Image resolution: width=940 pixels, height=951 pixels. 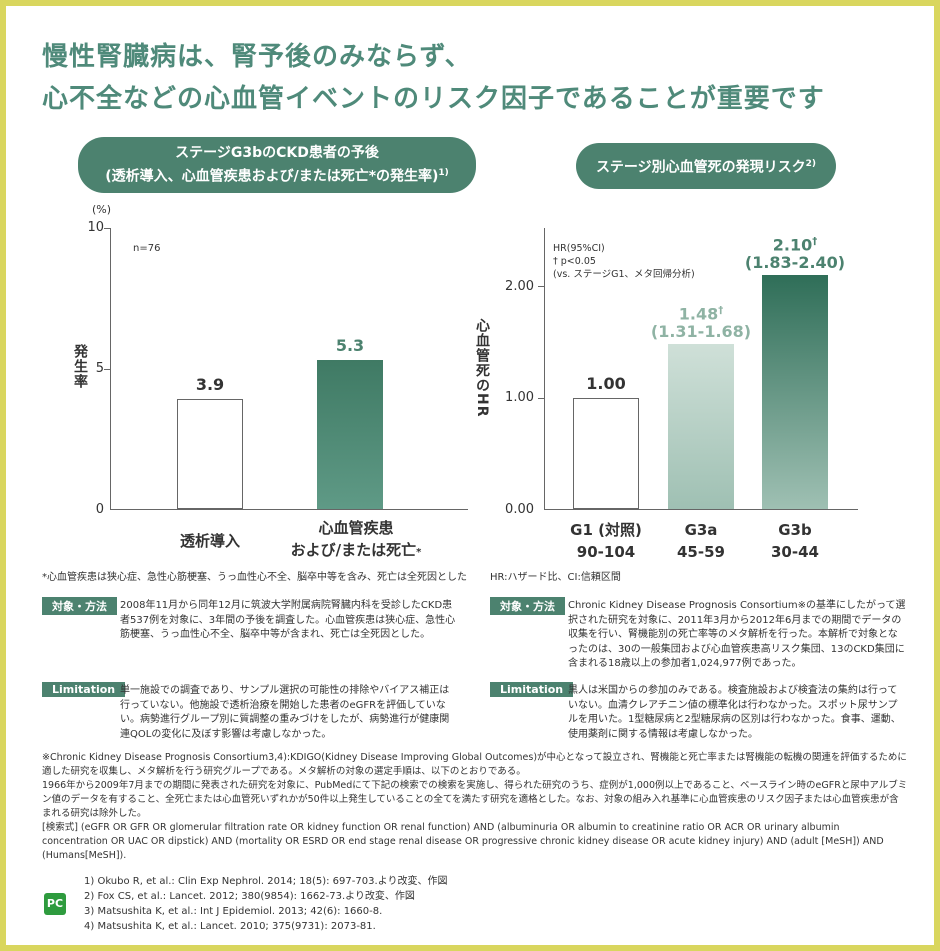 I want to click on right-y-axis, so click(x=544, y=369).